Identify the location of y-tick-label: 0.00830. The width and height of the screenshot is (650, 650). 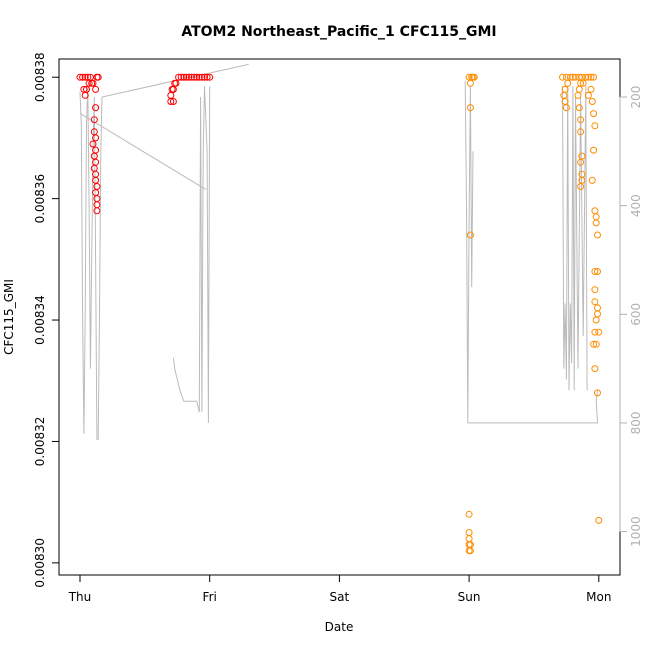
(40, 563).